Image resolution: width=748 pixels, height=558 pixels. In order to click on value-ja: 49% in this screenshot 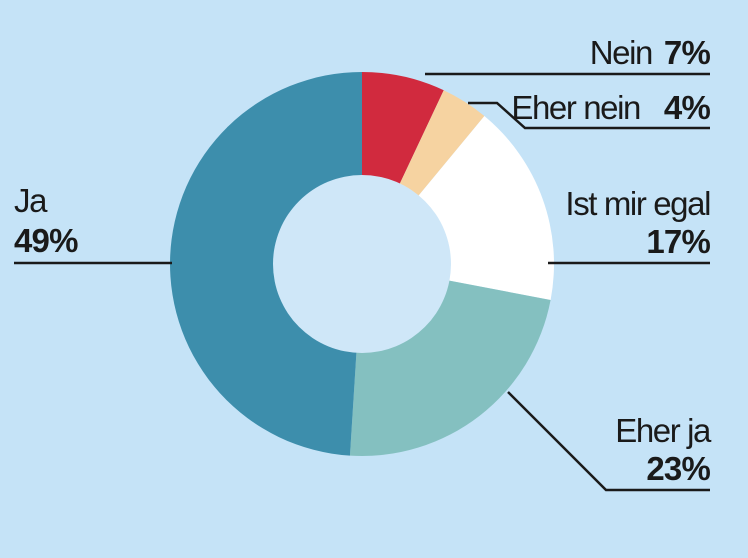, I will do `click(46, 240)`.